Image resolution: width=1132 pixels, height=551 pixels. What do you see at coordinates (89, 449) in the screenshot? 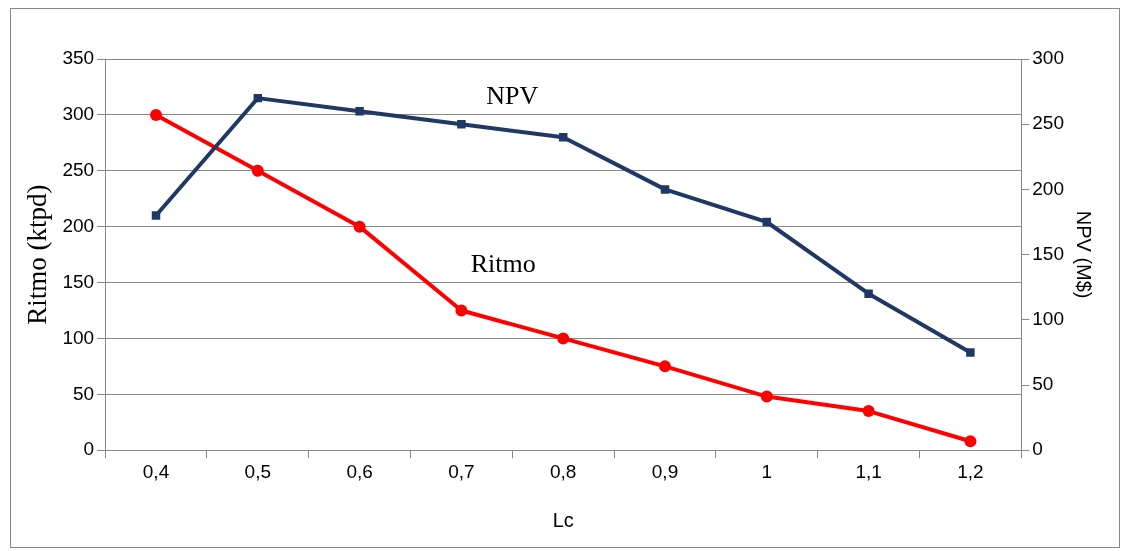
I see `y-tick-label: 0` at bounding box center [89, 449].